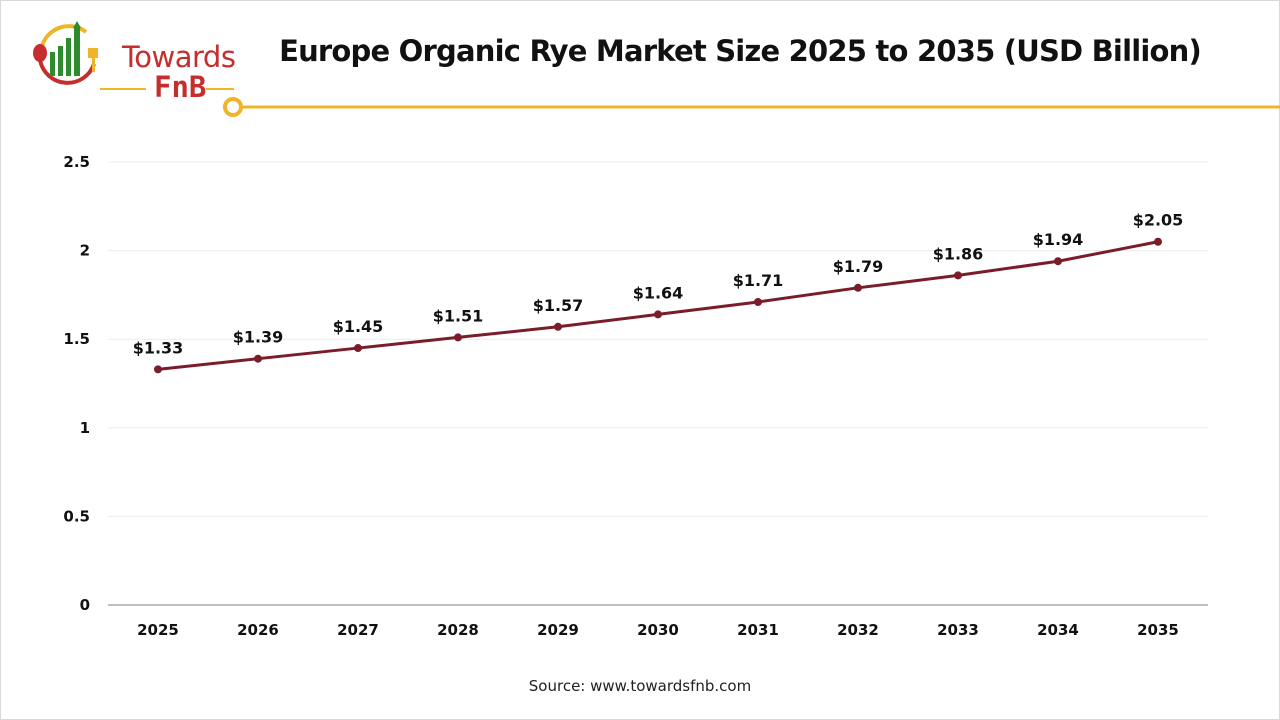  I want to click on x-tick-label: 2032, so click(858, 630).